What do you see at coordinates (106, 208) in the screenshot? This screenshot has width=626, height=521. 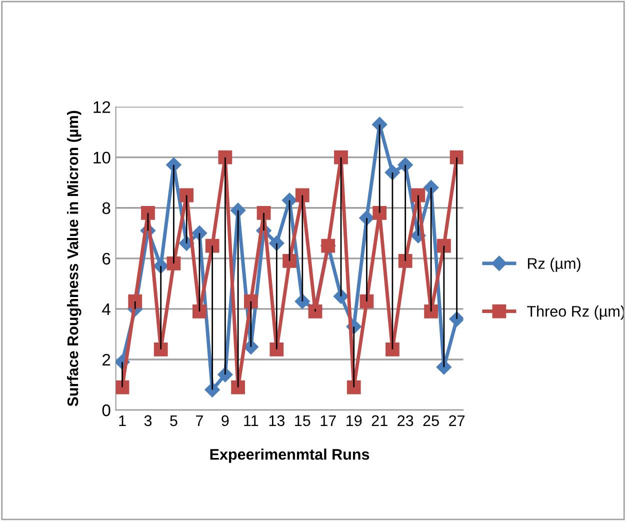 I see `y-tick-label: 8` at bounding box center [106, 208].